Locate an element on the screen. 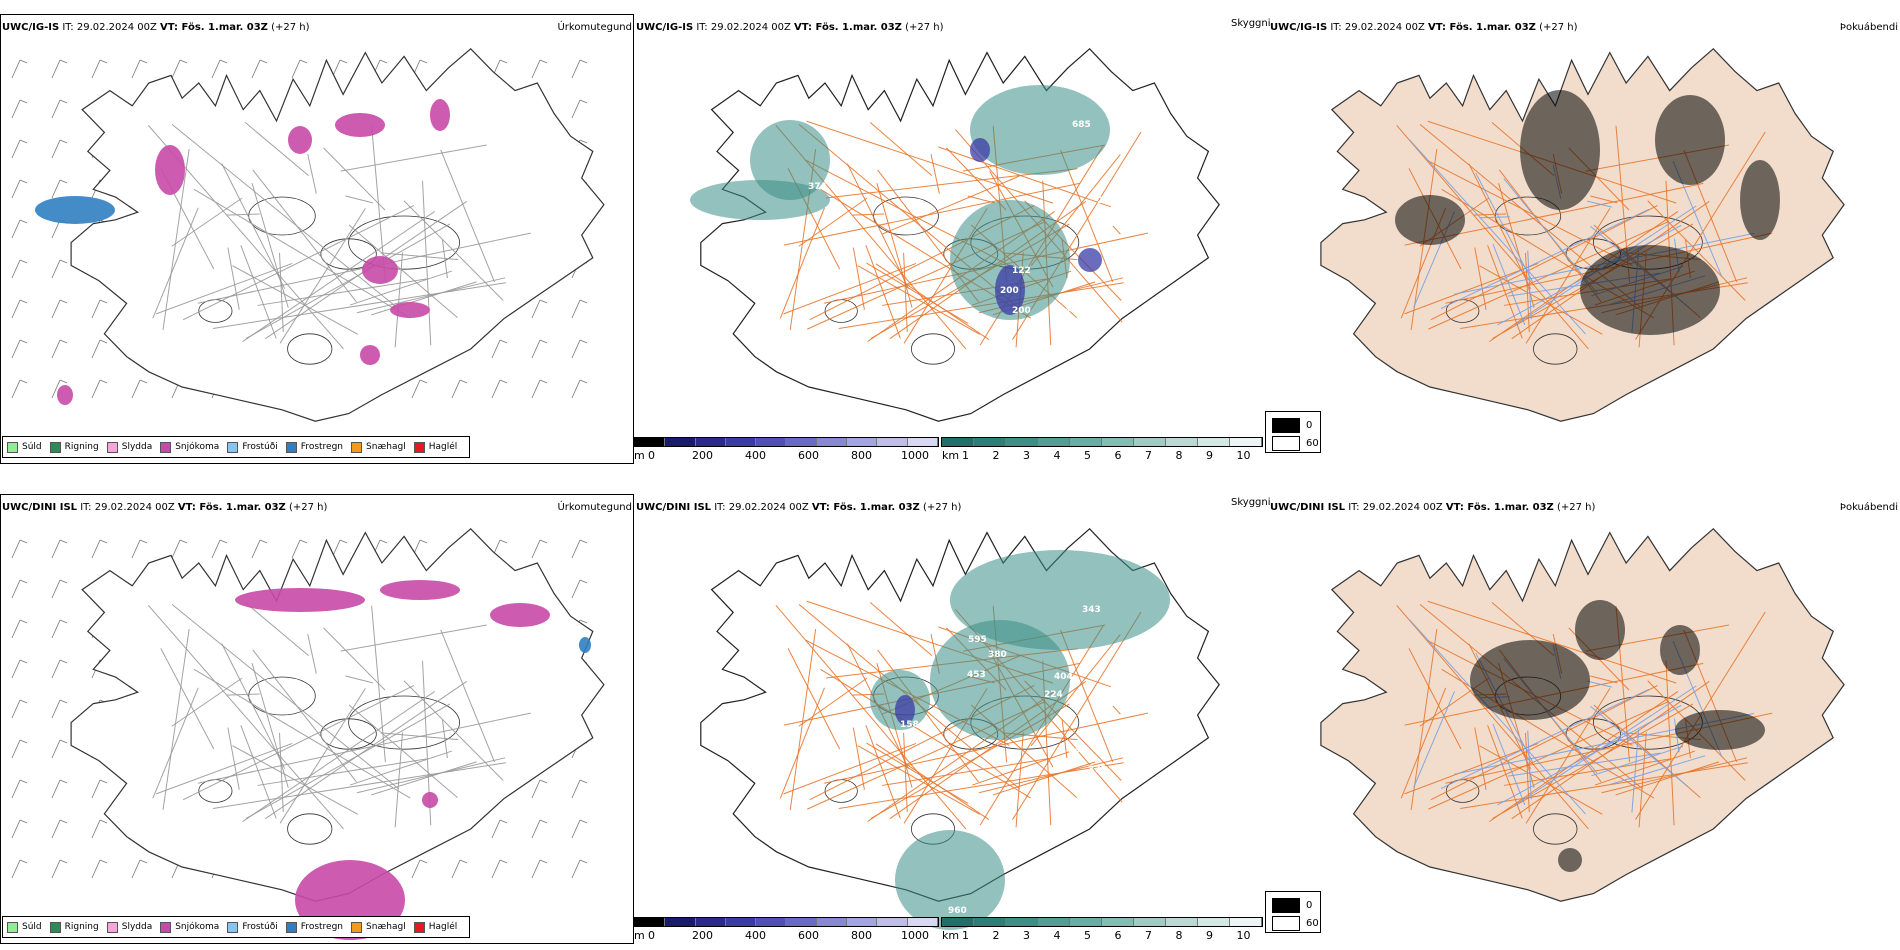 The height and width of the screenshot is (950, 1900). scale-tick-km: 8 is located at coordinates (1179, 455).